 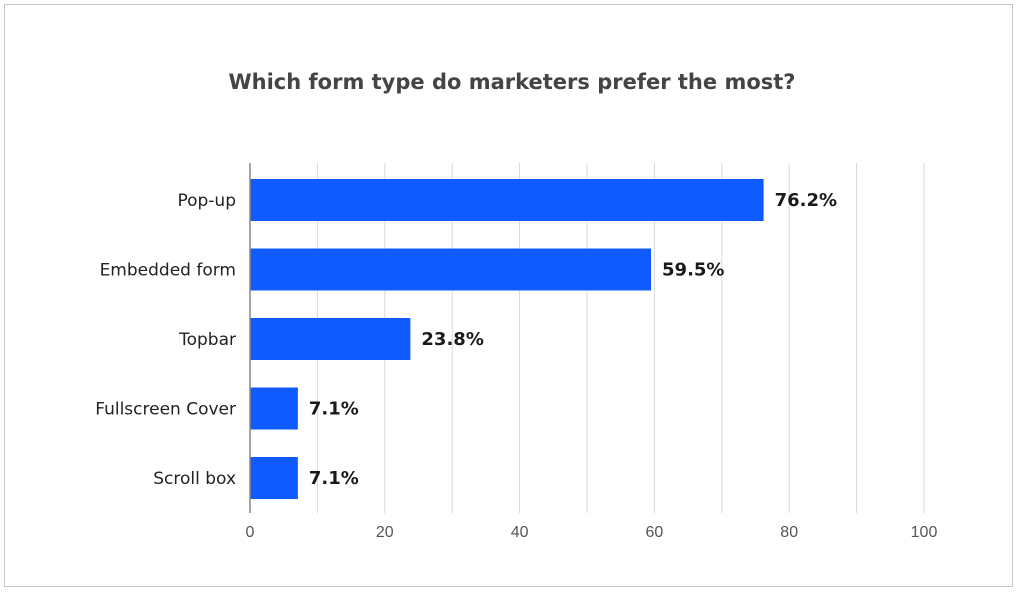 What do you see at coordinates (924, 532) in the screenshot?
I see `x-tick-label: 100` at bounding box center [924, 532].